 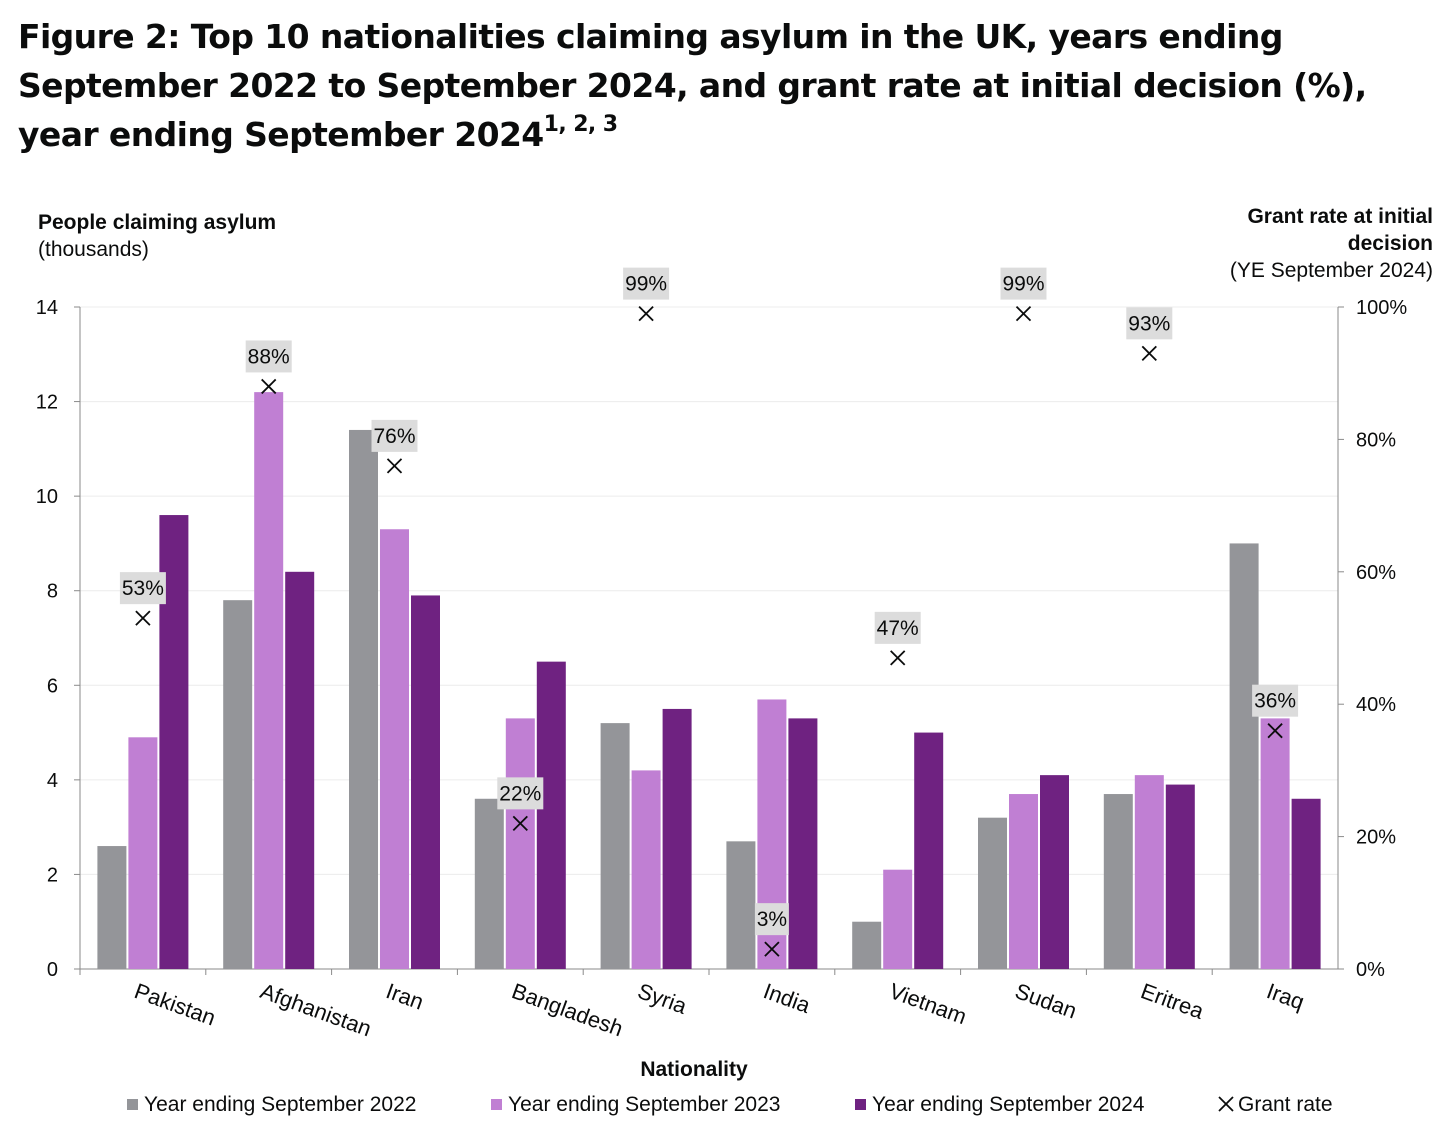 I want to click on y-axis-right-subtitle: (YE September 2024), so click(x=1331, y=270).